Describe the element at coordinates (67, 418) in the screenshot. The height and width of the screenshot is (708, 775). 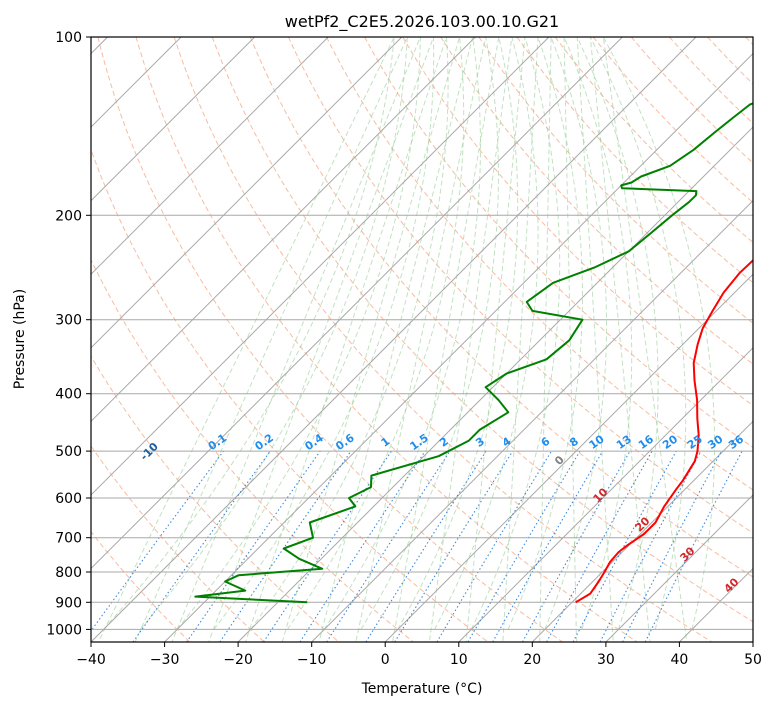
I see `dry-adiabat-label: -20` at that location.